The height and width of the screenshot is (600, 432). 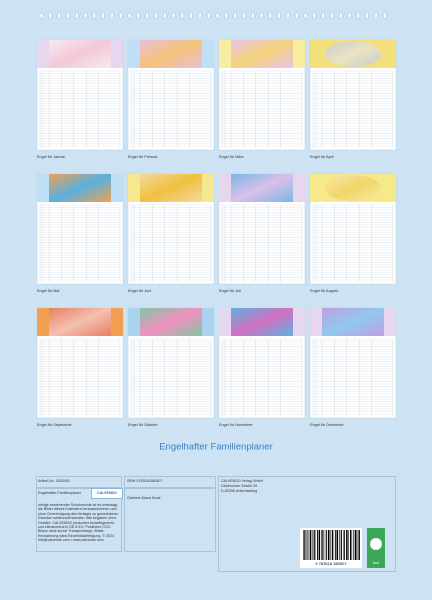 I want to click on month-caption: Engel für Dezember, so click(x=327, y=425).